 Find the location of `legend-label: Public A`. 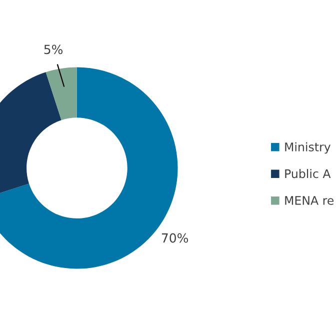

legend-label: Public A is located at coordinates (308, 173).